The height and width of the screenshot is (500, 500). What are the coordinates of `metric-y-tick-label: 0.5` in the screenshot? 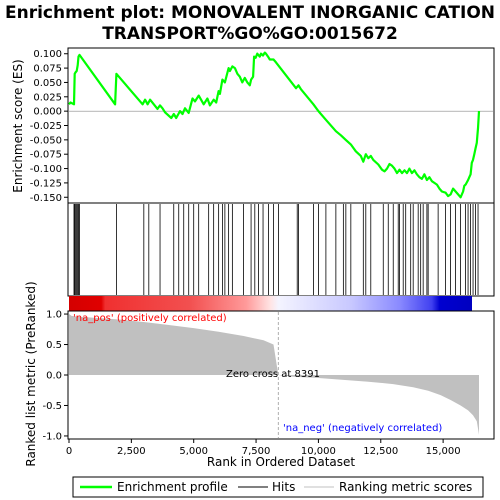 It's located at (54, 345).